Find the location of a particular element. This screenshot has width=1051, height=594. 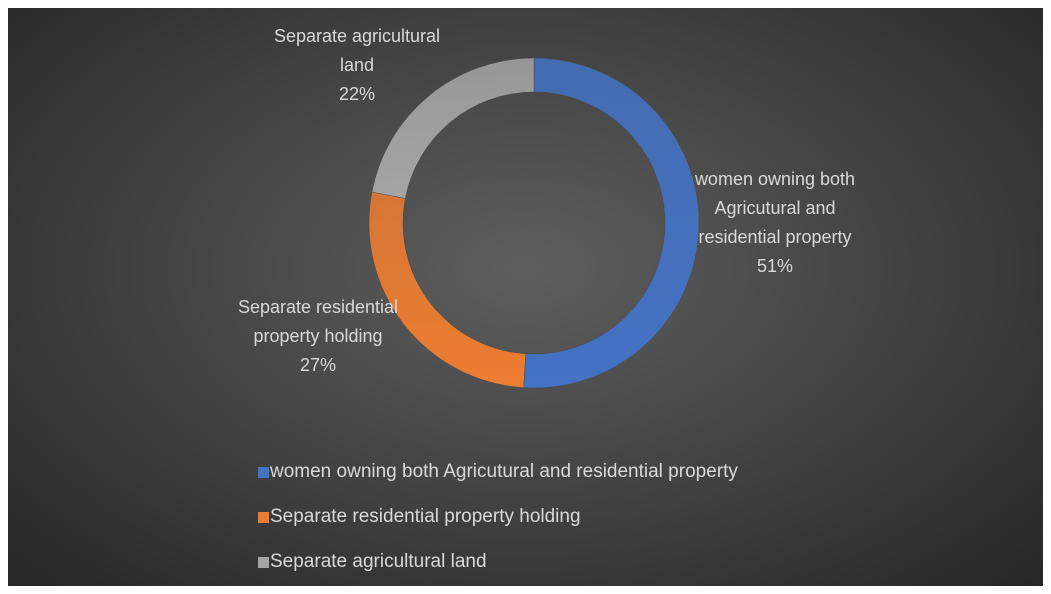

data-label: Separate agricultural land 22% is located at coordinates (357, 65).